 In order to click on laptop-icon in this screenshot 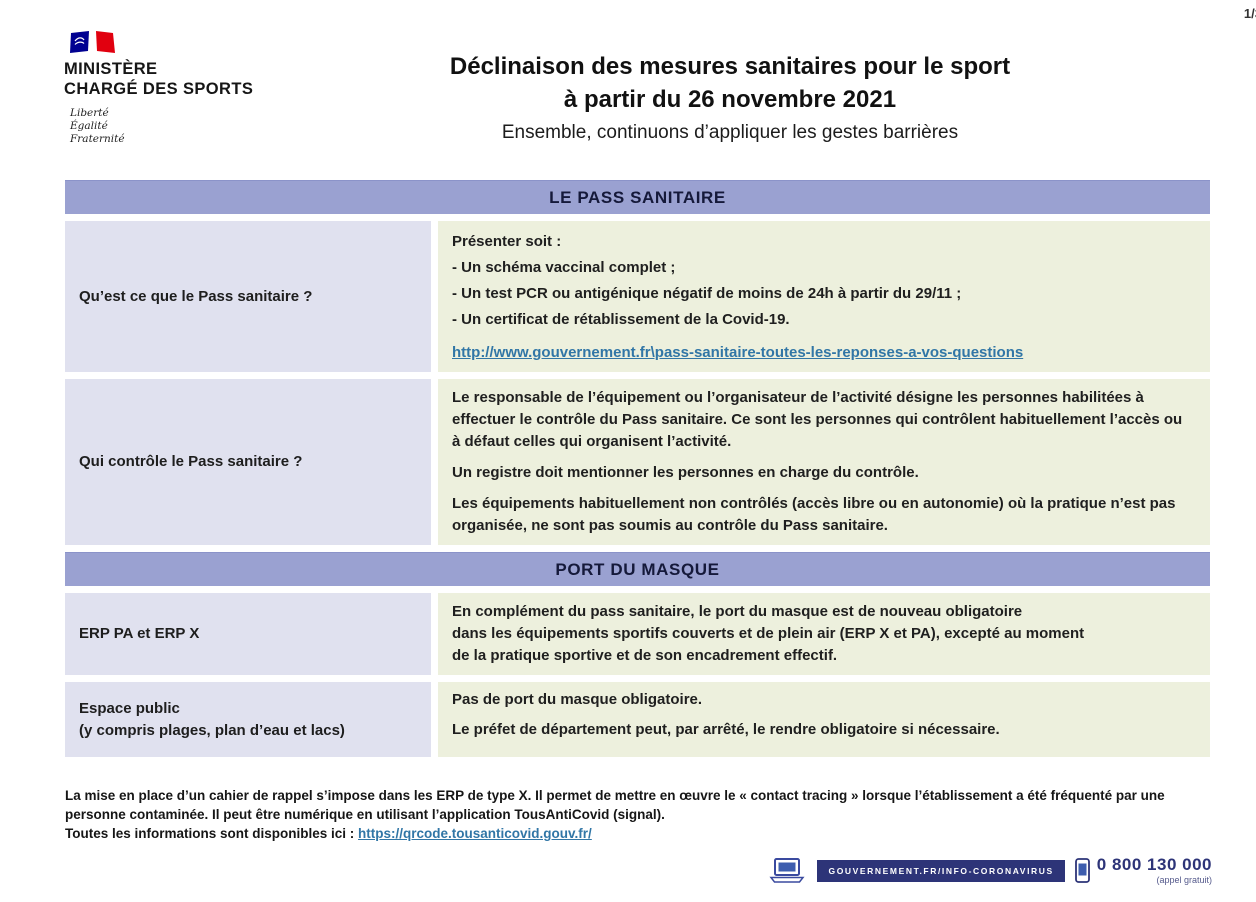, I will do `click(787, 870)`.